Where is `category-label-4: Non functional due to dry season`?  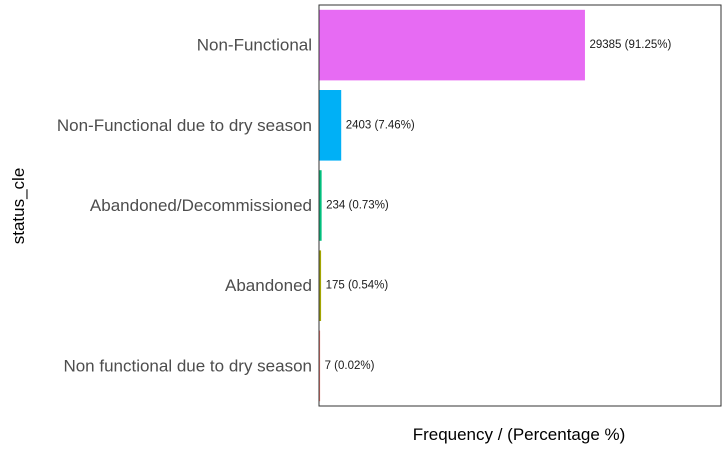 category-label-4: Non functional due to dry season is located at coordinates (187, 365).